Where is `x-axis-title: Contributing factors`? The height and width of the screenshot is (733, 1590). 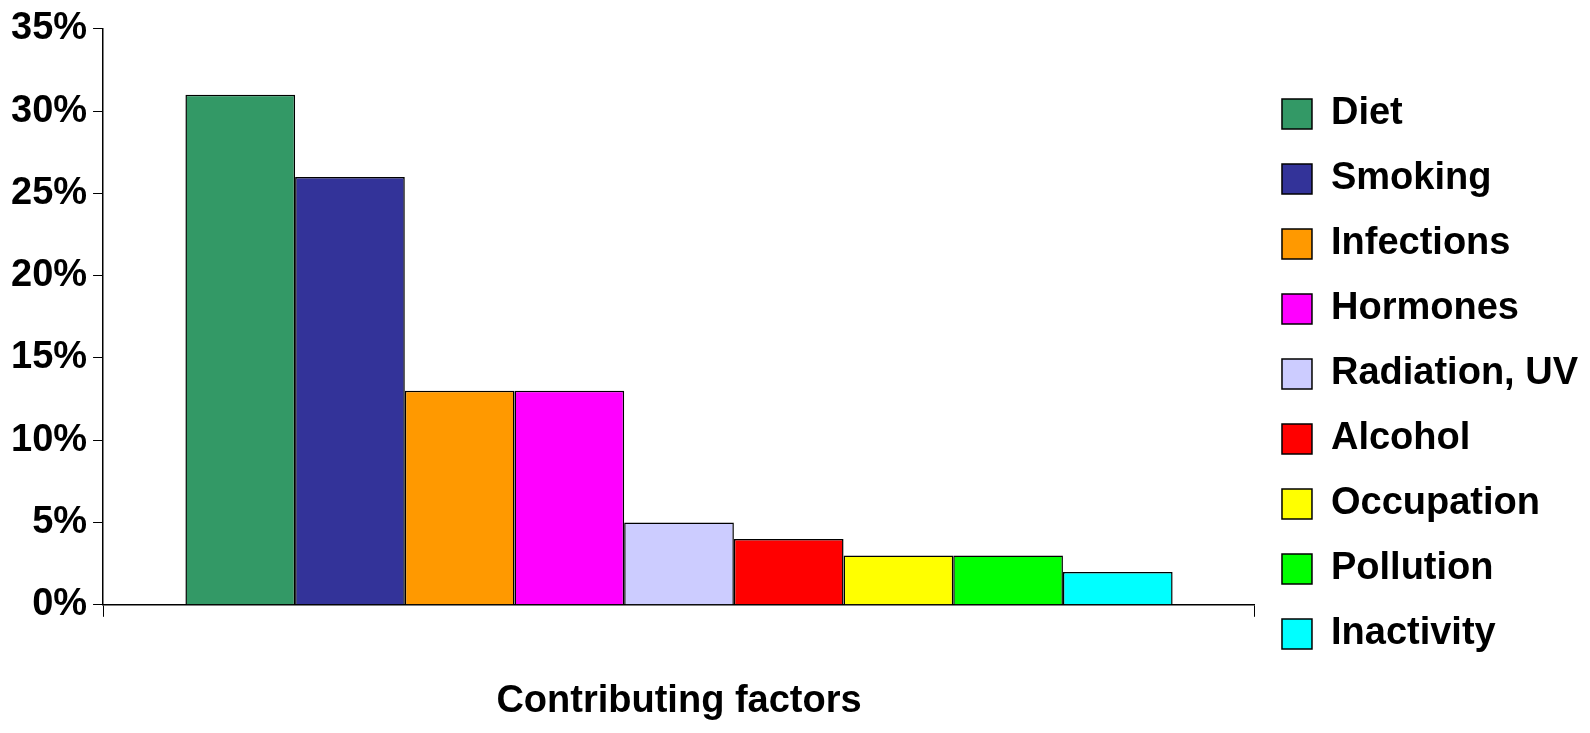 x-axis-title: Contributing factors is located at coordinates (679, 698).